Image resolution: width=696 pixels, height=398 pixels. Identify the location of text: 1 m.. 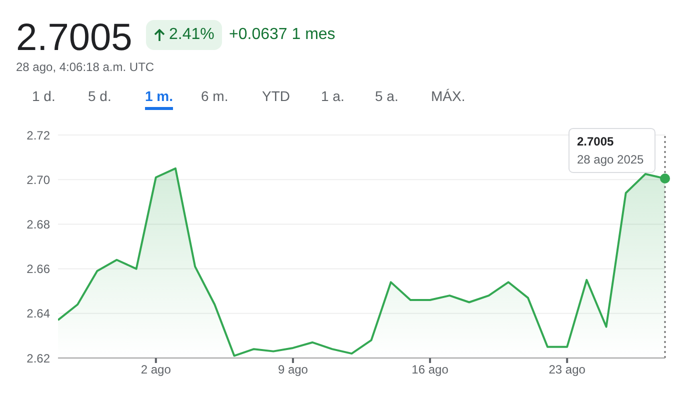
(159, 99).